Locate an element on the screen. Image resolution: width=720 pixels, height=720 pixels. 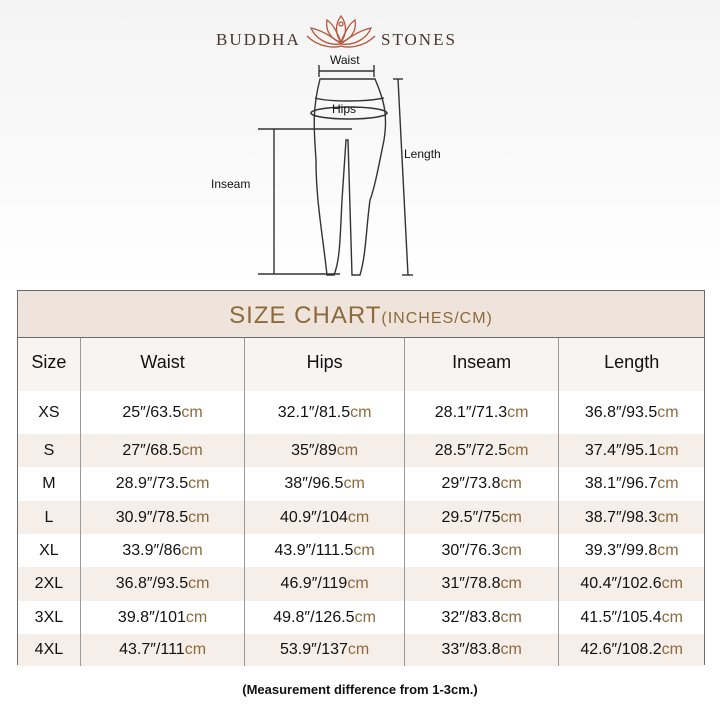
measurement-cell: 38″/96.5 cm is located at coordinates (325, 484).